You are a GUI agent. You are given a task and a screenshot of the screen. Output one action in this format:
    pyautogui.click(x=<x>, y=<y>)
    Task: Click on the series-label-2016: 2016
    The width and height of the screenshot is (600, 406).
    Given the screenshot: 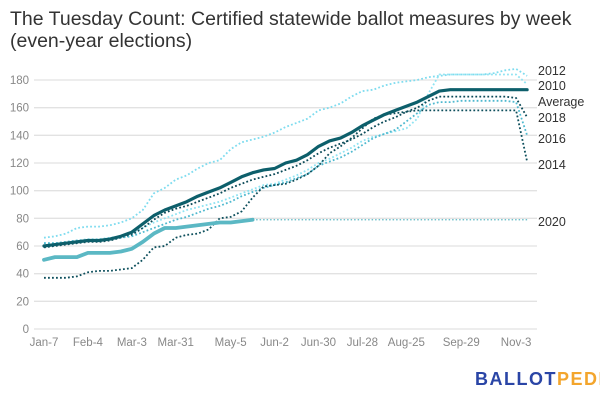 What is the action you would take?
    pyautogui.click(x=552, y=139)
    